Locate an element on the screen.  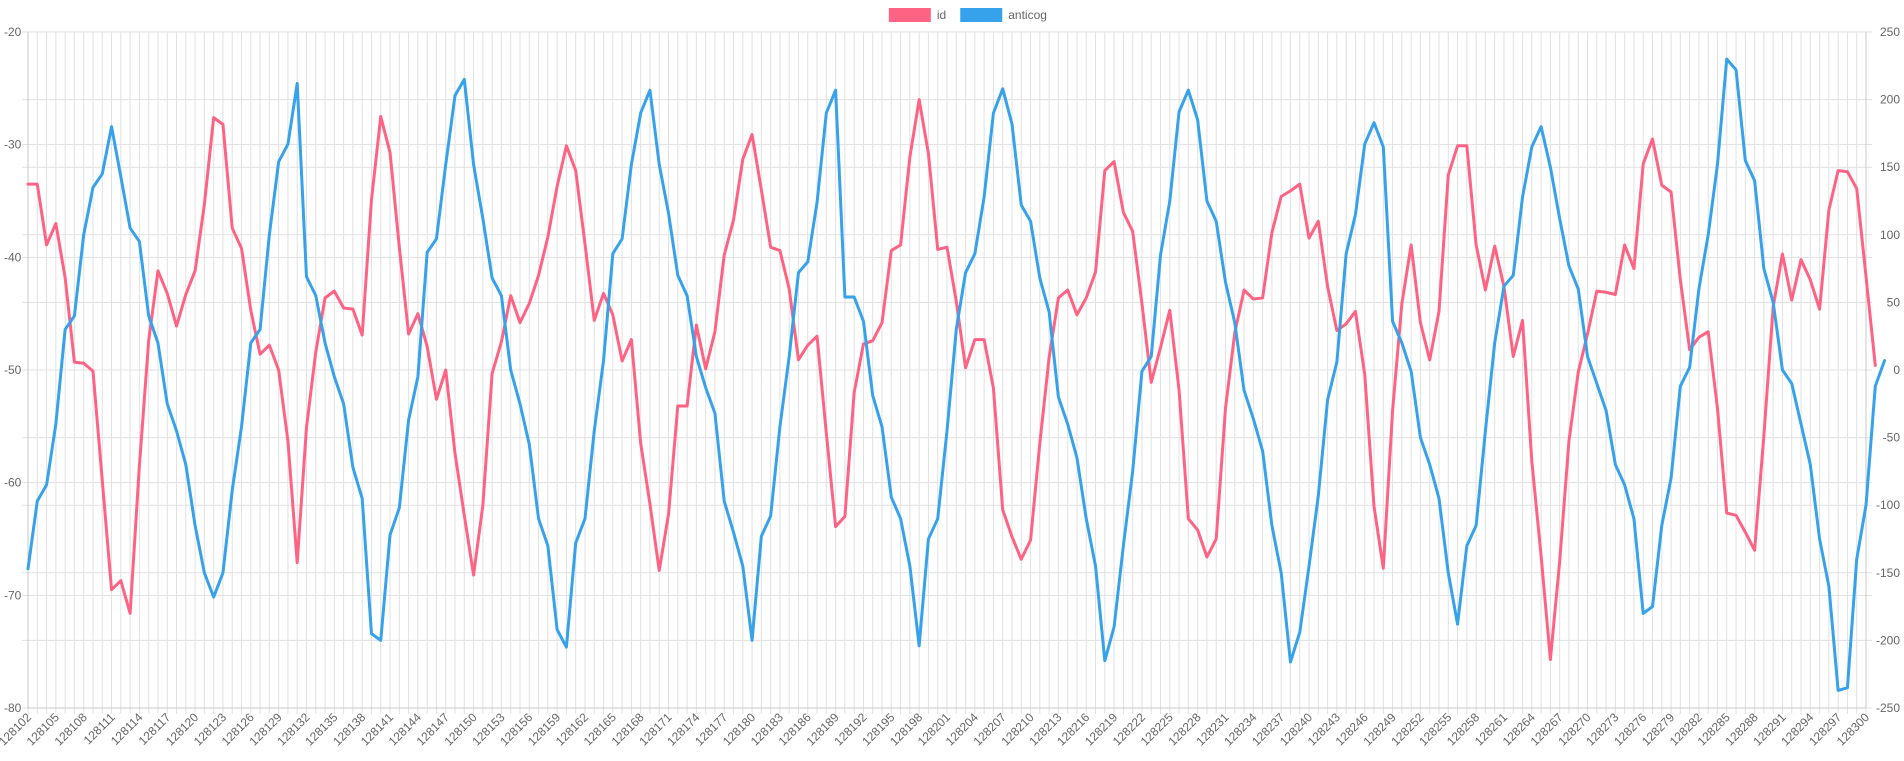
legend: id anticog is located at coordinates (967, 15).